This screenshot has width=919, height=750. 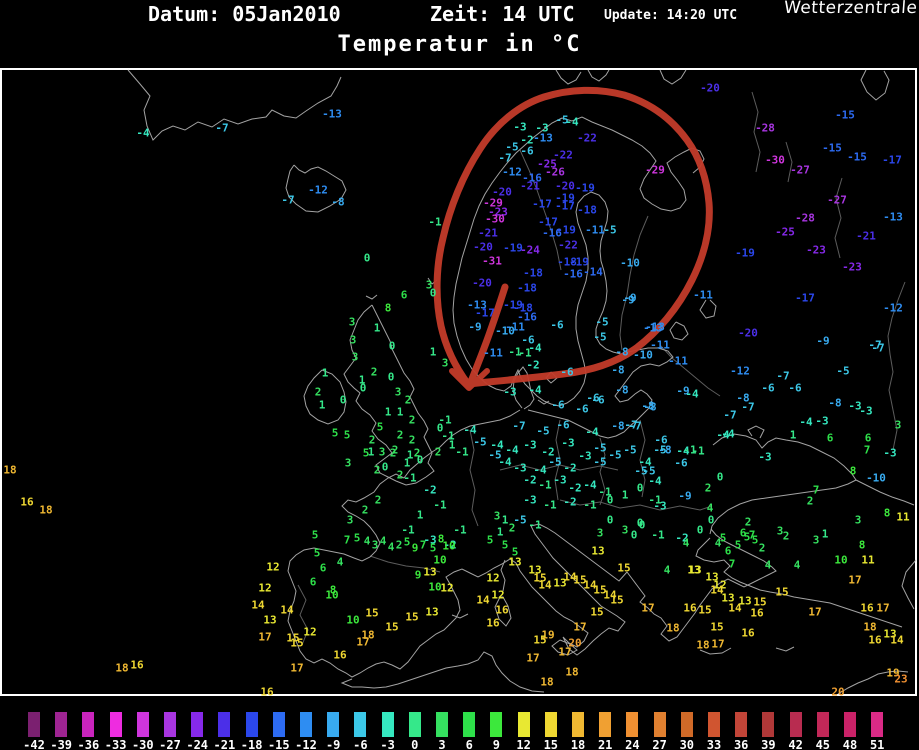 What do you see at coordinates (323, 568) in the screenshot?
I see `station-temperature: 6` at bounding box center [323, 568].